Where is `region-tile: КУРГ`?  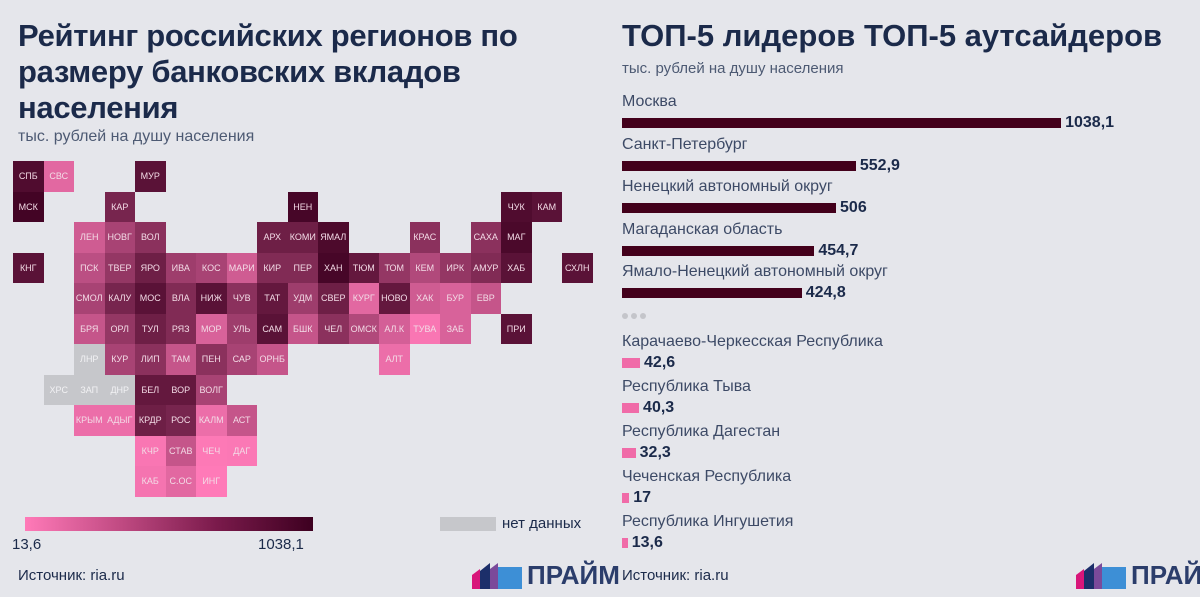
region-tile: КУРГ is located at coordinates (363, 298).